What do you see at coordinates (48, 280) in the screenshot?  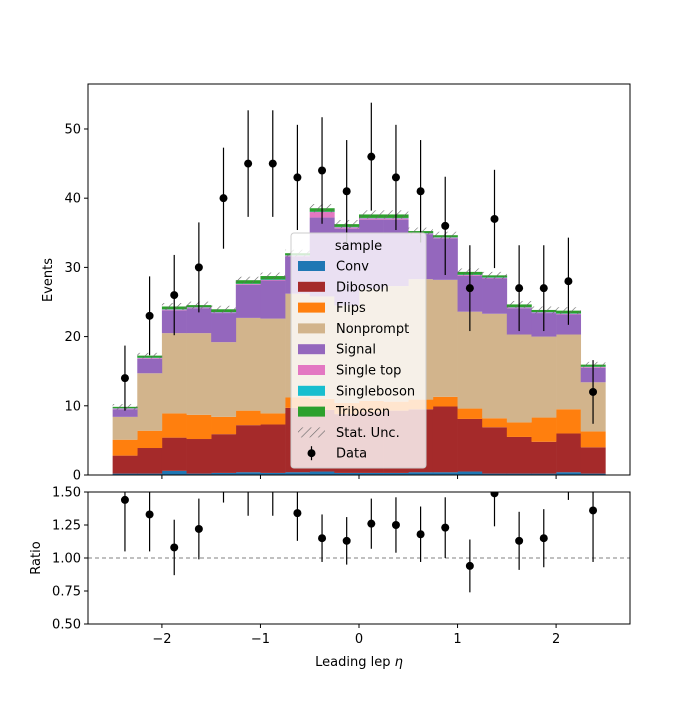 I see `y-axis-label: Events` at bounding box center [48, 280].